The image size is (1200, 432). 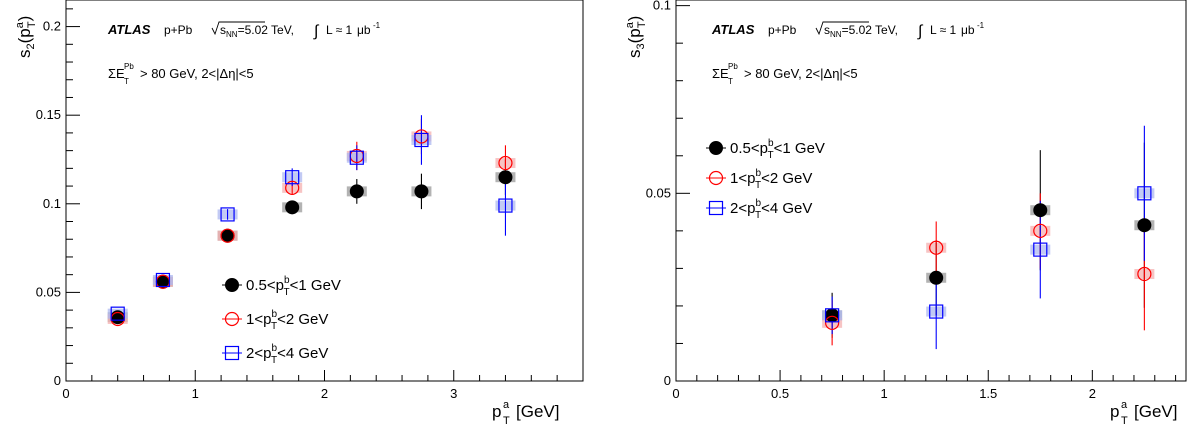 What do you see at coordinates (453, 393) in the screenshot?
I see `x-tick-label: 3` at bounding box center [453, 393].